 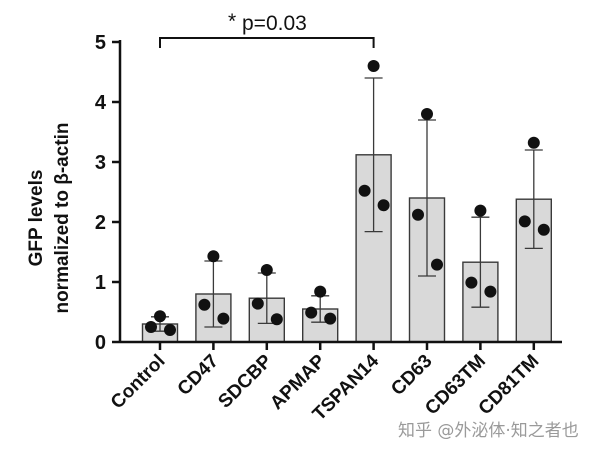 I want to click on y-axis-title-line1: GFP levels, so click(x=36, y=218).